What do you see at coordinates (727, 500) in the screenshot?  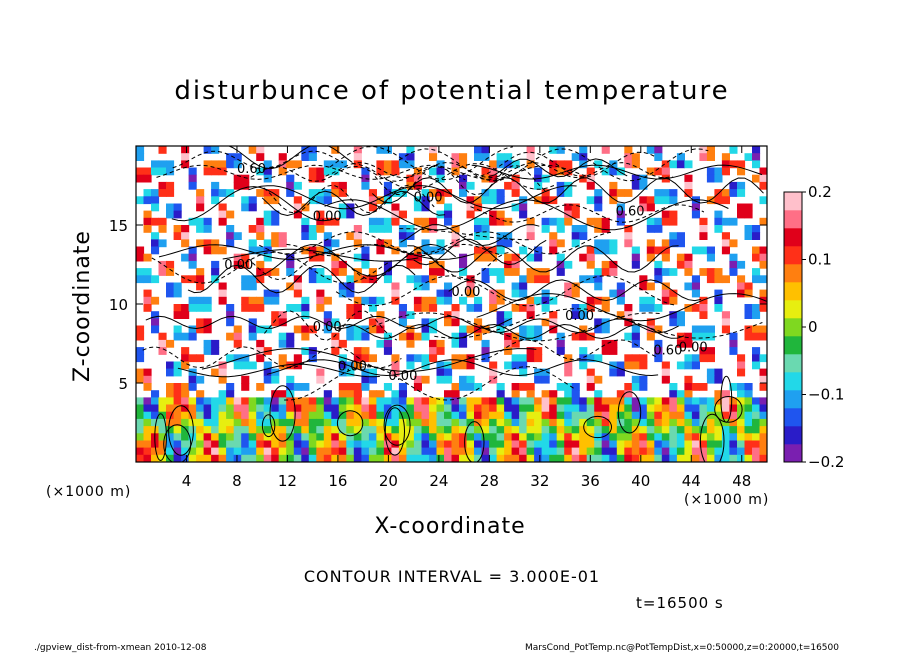 I see `x-unit-right: (×1000 m)` at bounding box center [727, 500].